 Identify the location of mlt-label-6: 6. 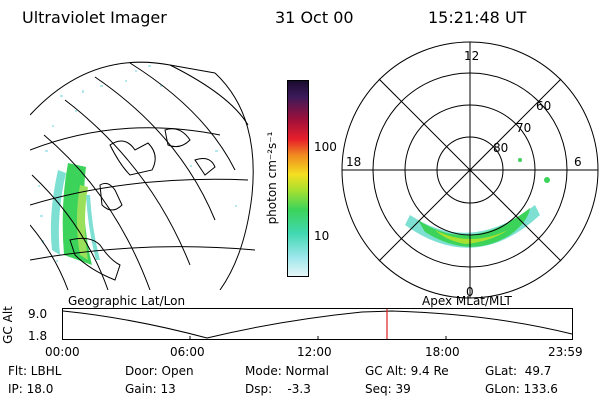
(578, 162).